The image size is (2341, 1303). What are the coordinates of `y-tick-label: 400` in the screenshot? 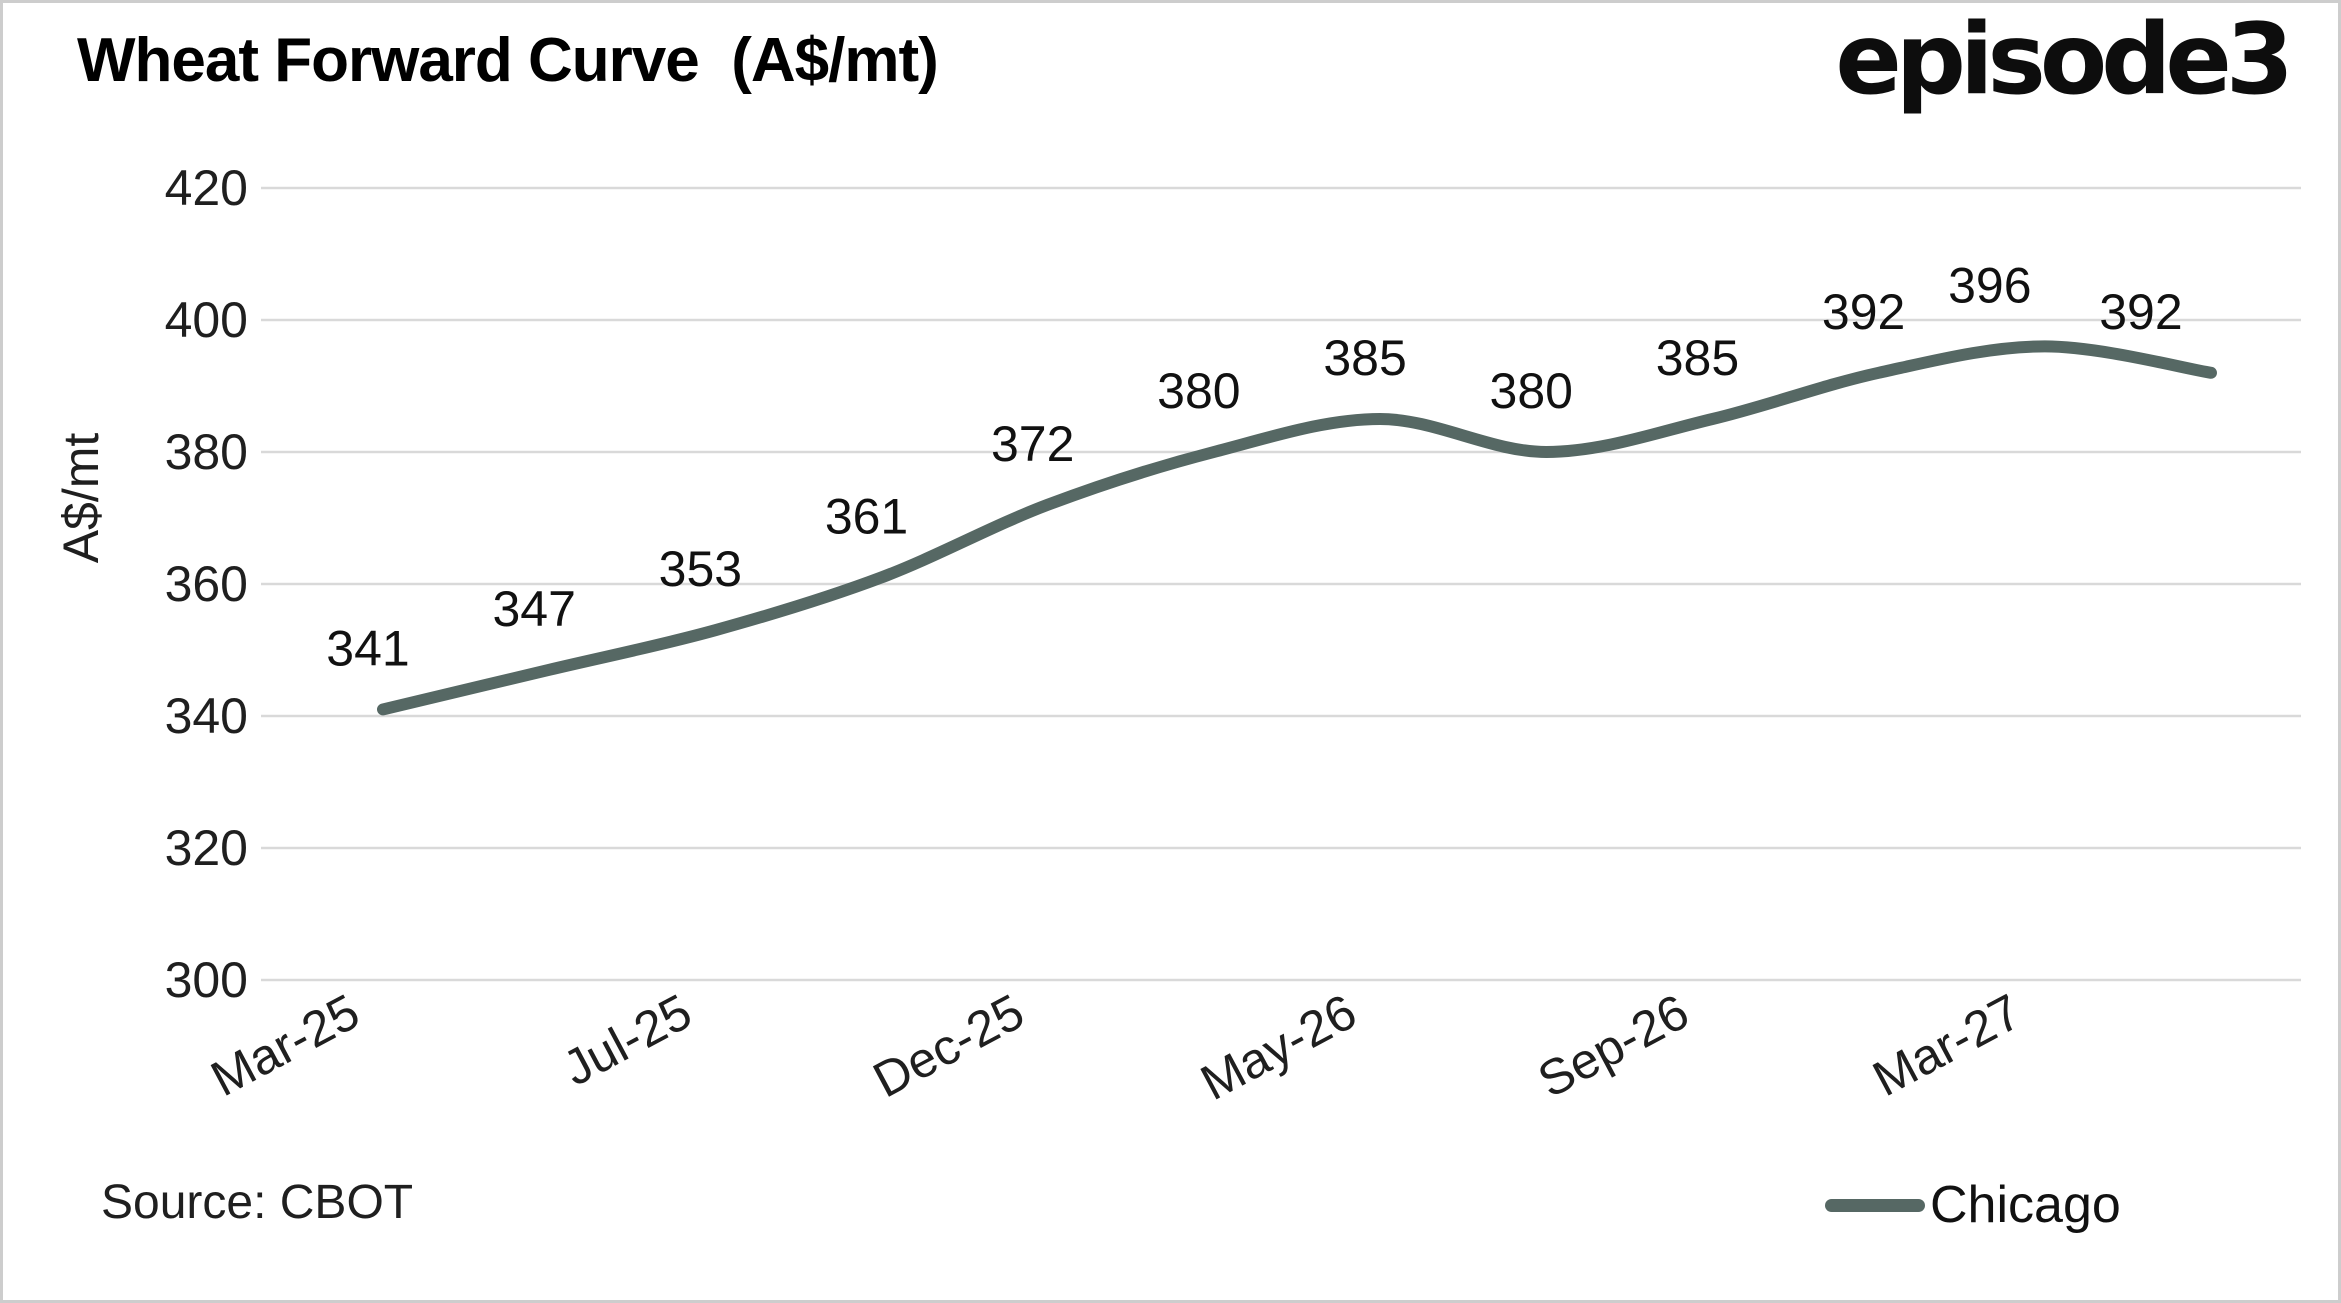 It's located at (206, 320).